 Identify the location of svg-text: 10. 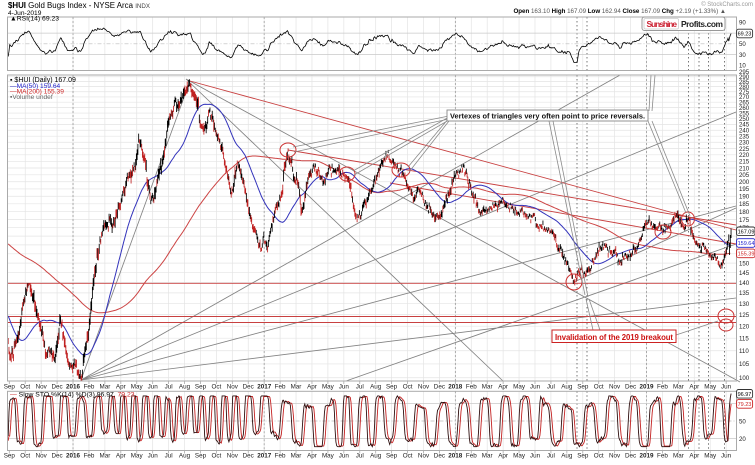
(742, 66).